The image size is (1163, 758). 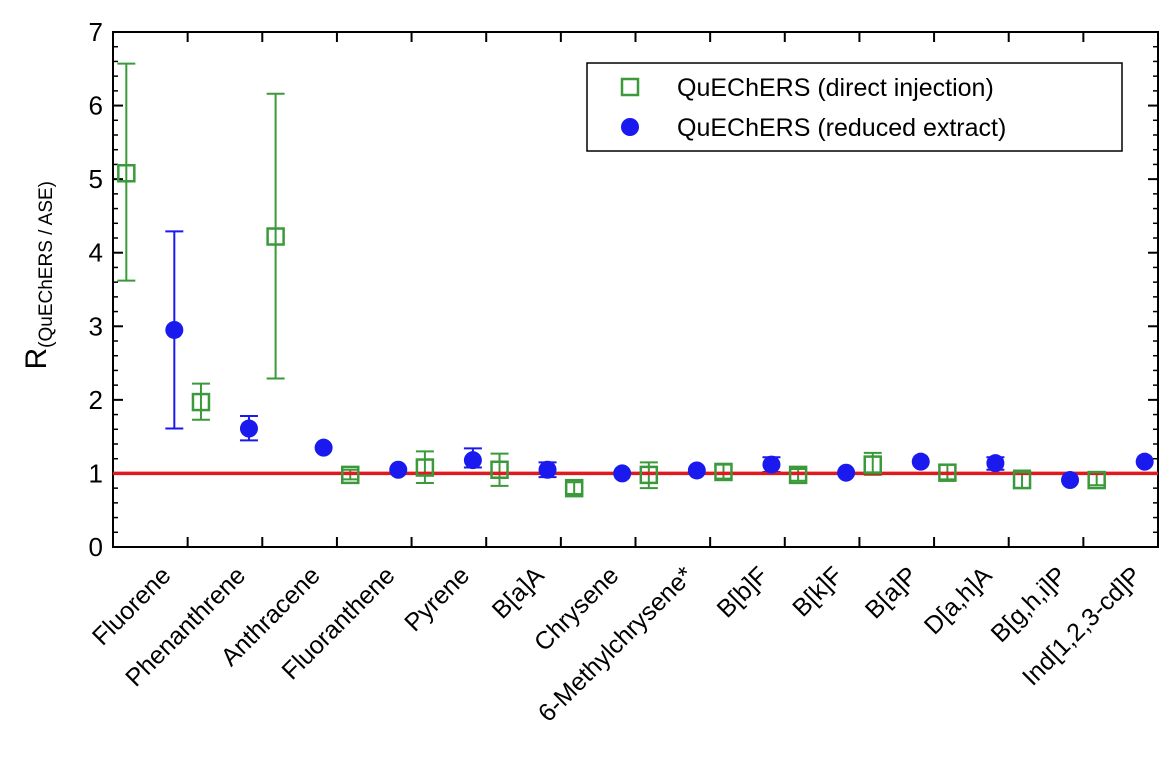 I want to click on legend-marker-direct-injection, so click(x=630, y=87).